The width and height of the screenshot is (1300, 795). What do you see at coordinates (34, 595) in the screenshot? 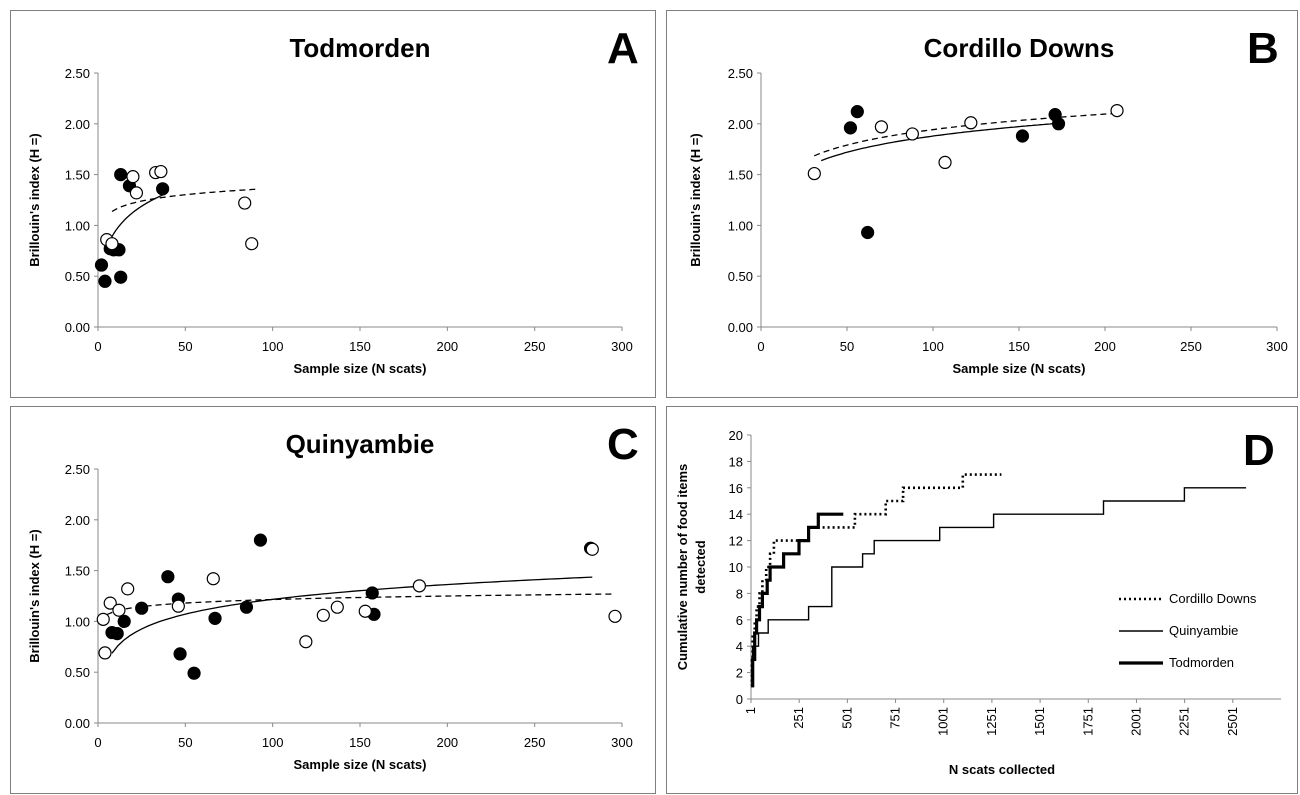
I see `y-axis-title-c: Brillouin's index (H =)` at bounding box center [34, 595].